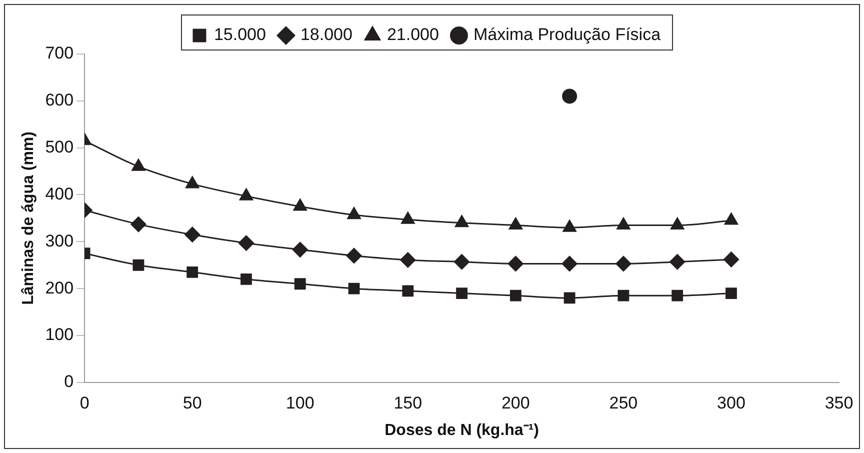 The image size is (864, 453). I want to click on x-tick-label: 0, so click(85, 402).